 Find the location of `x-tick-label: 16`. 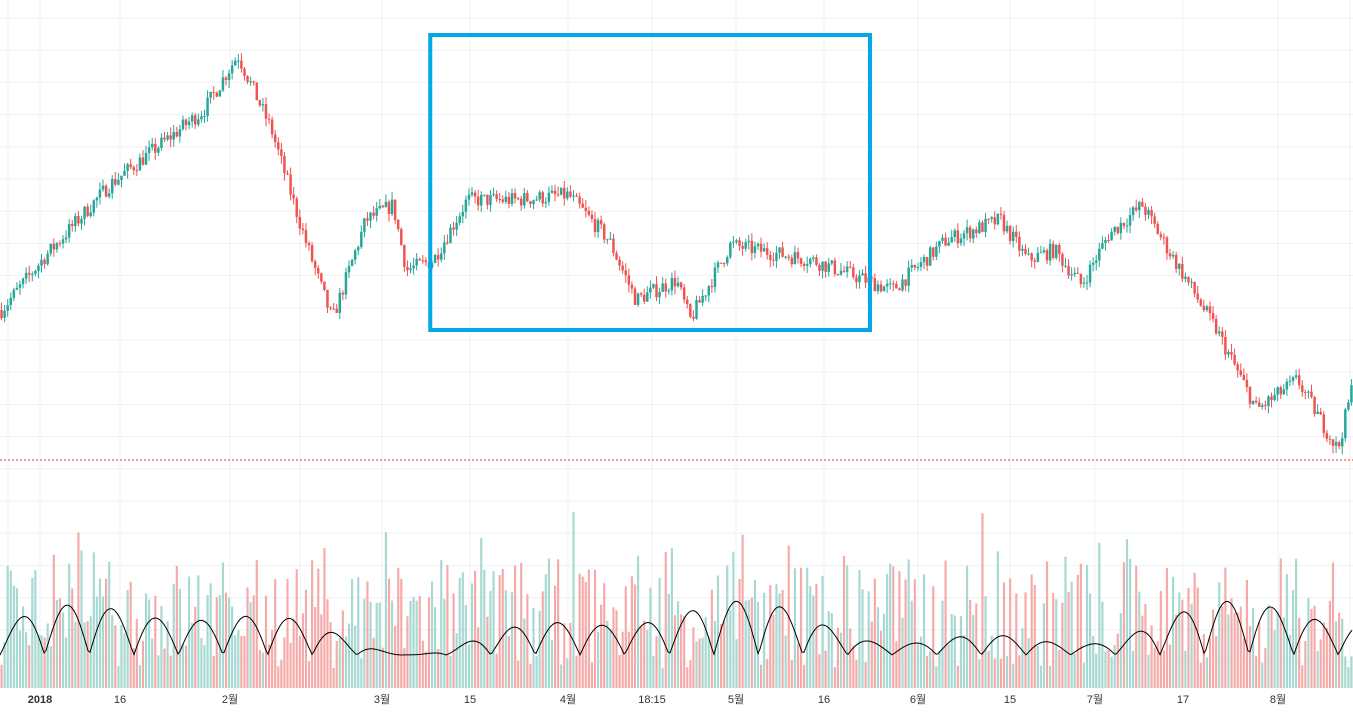

x-tick-label: 16 is located at coordinates (824, 700).